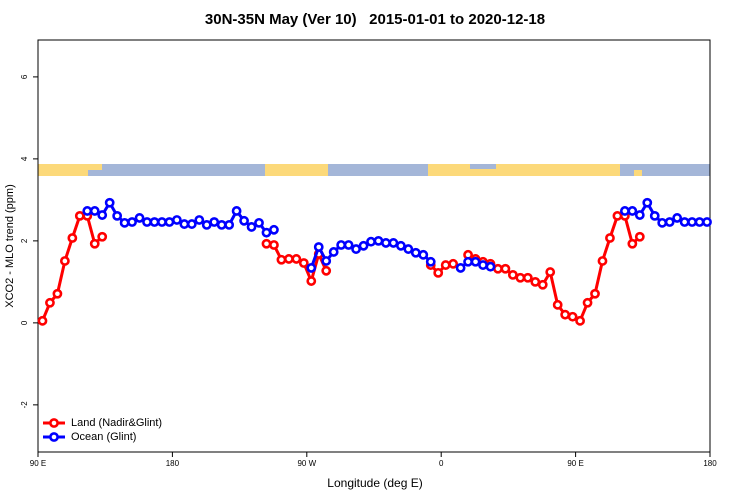 The width and height of the screenshot is (750, 500). Describe the element at coordinates (374, 170) in the screenshot. I see `land-ocean-band` at that location.